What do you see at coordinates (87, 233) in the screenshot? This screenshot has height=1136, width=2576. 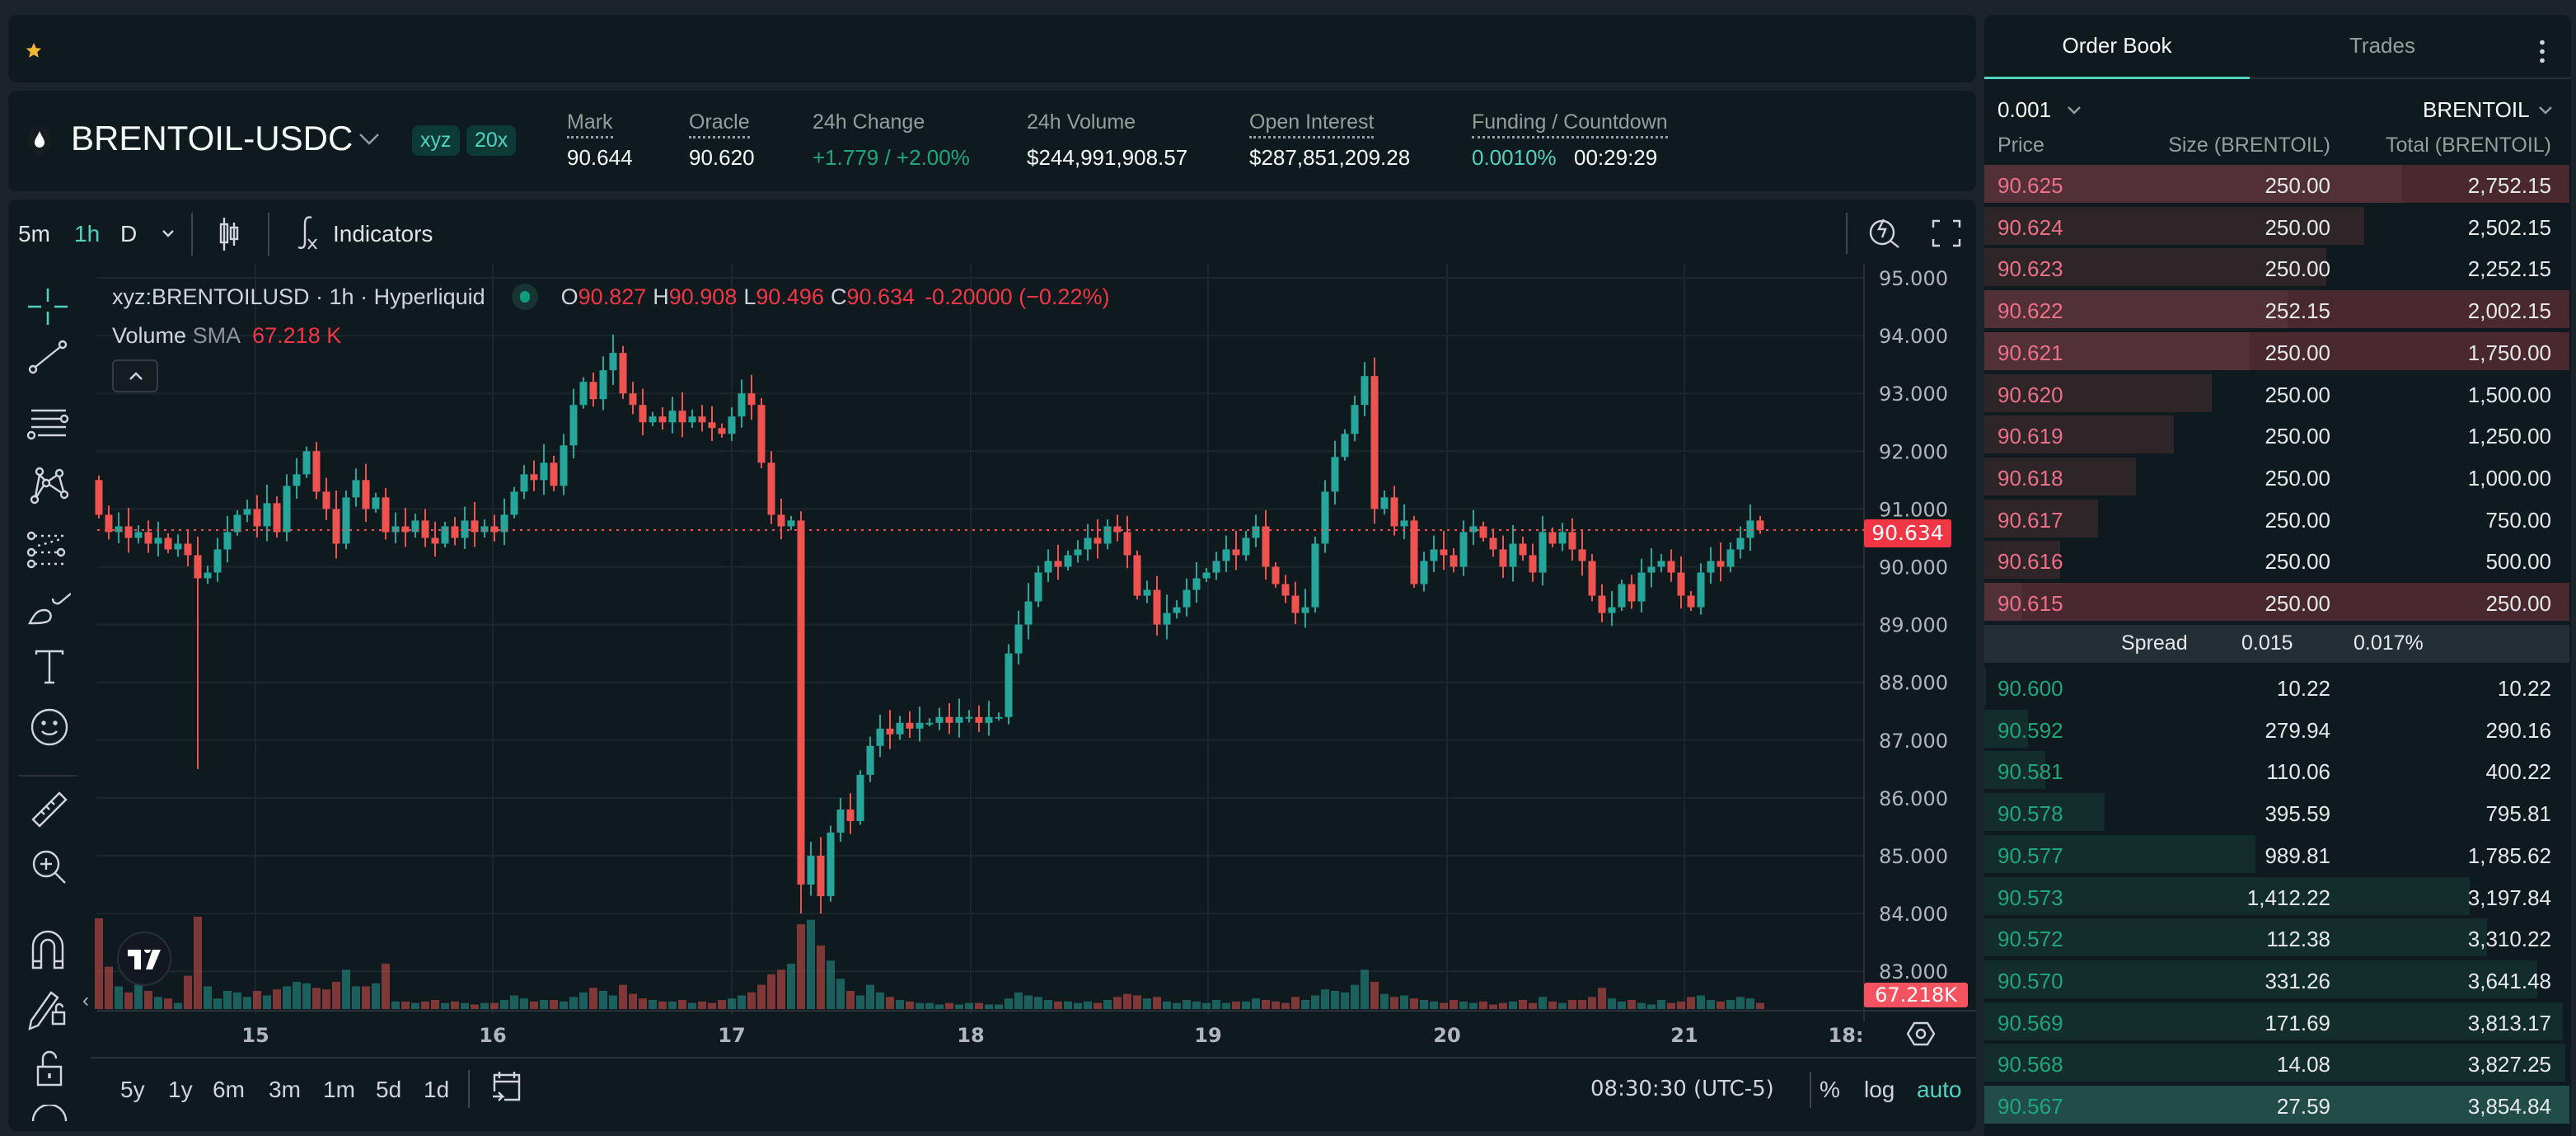 I see `interval-1h: 1h` at bounding box center [87, 233].